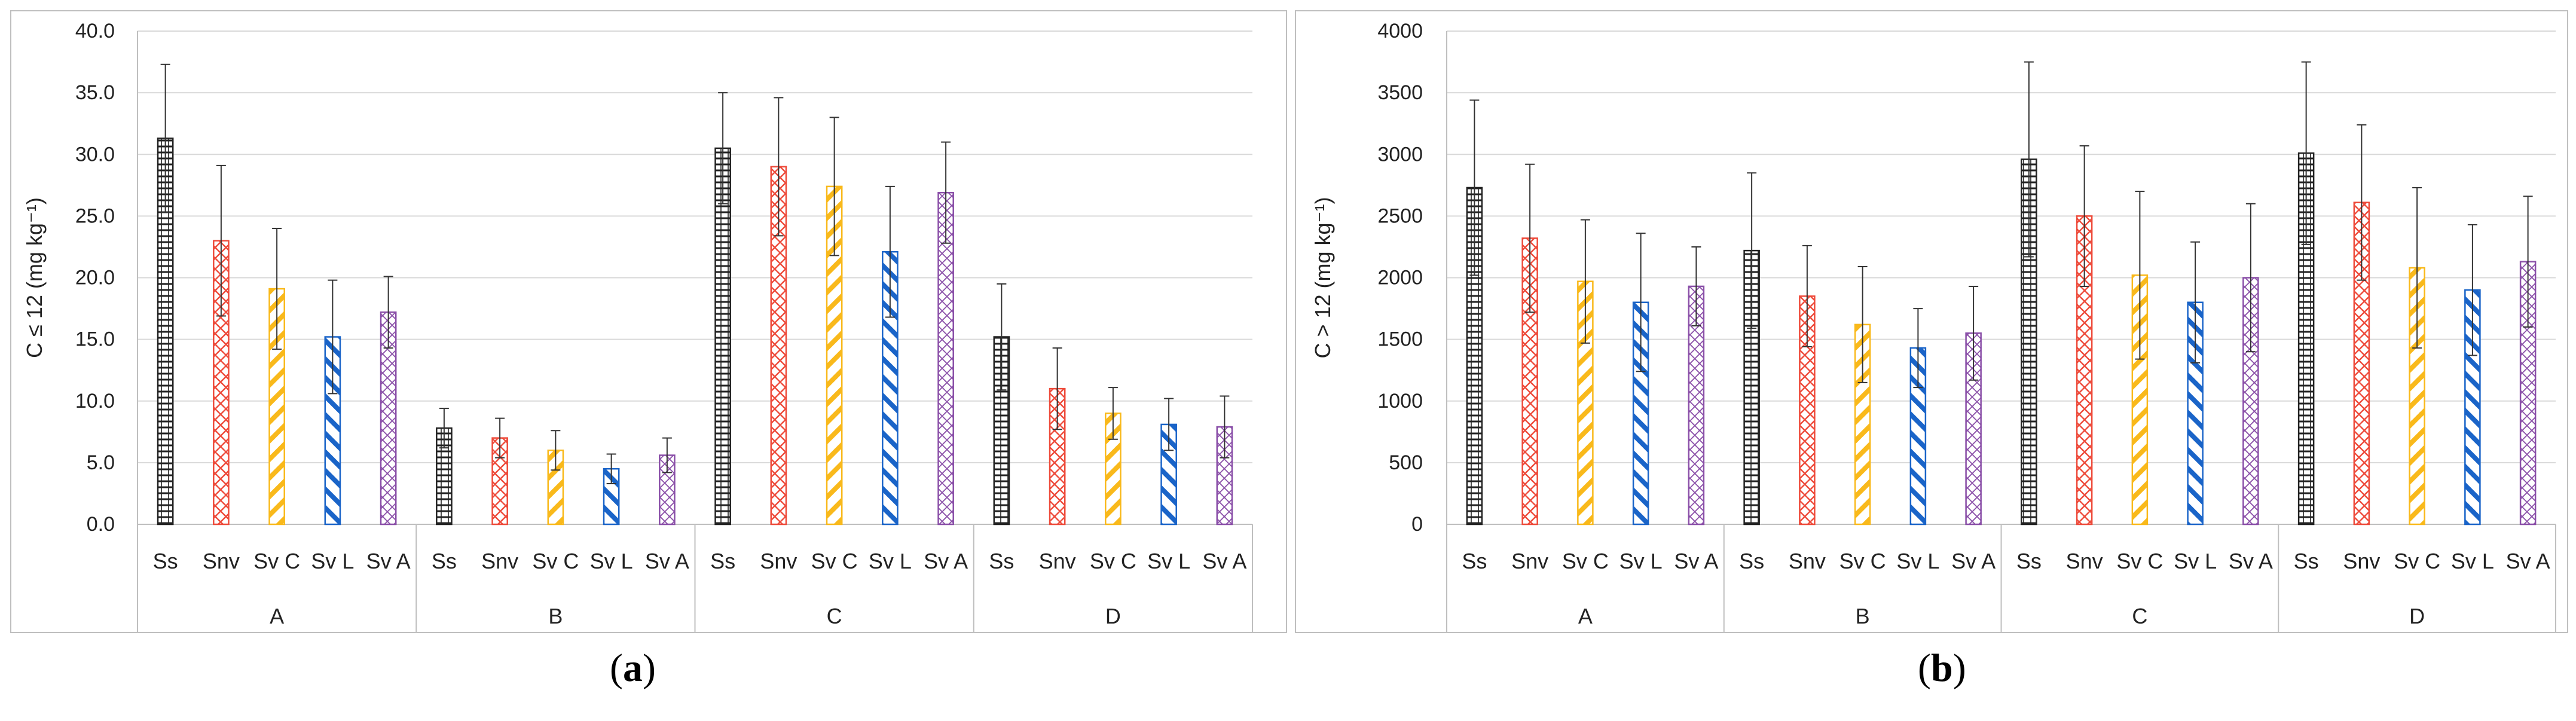 This screenshot has height=721, width=2576. I want to click on y-tick-label: 1500, so click(1400, 339).